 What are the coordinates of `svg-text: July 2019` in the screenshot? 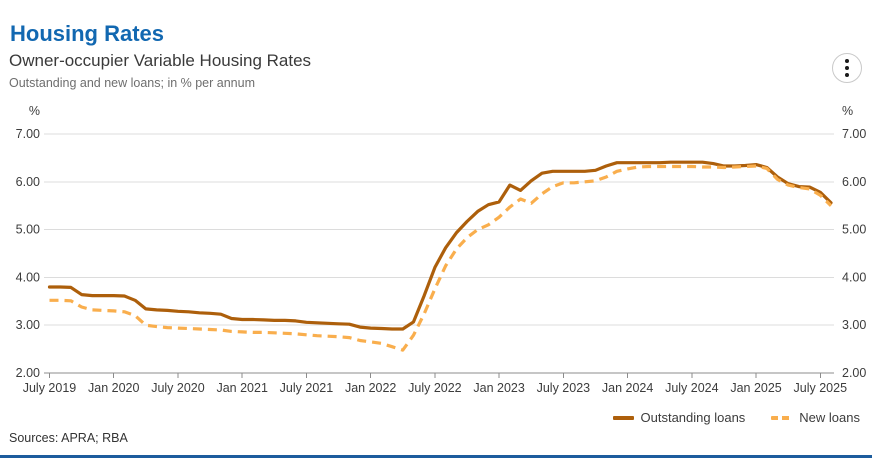 It's located at (50, 388).